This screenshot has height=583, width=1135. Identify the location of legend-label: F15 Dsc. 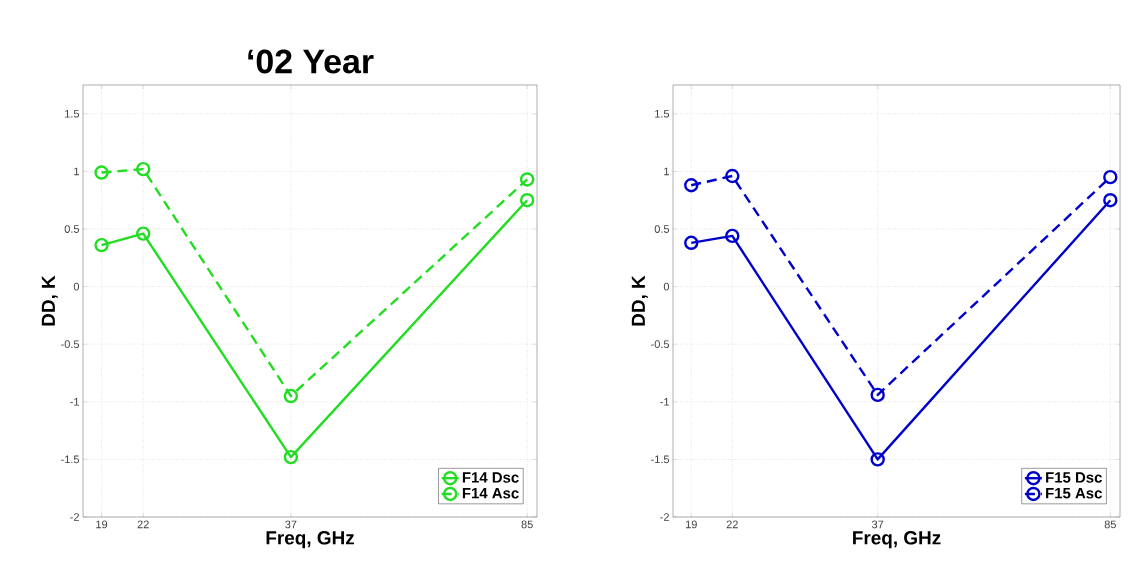
(1074, 477).